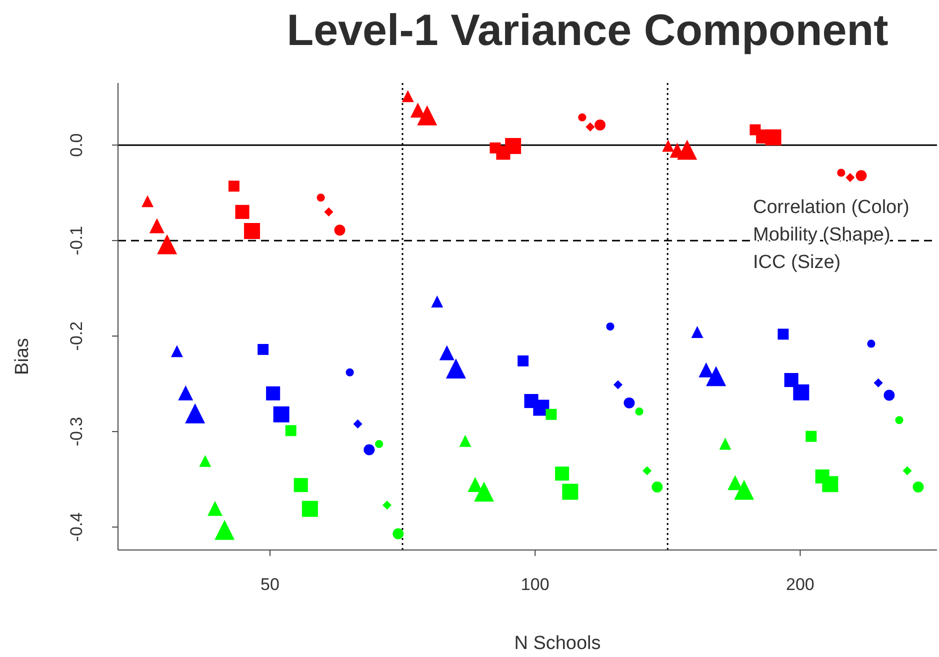 The width and height of the screenshot is (939, 657). What do you see at coordinates (270, 584) in the screenshot?
I see `x-tick-label: 50` at bounding box center [270, 584].